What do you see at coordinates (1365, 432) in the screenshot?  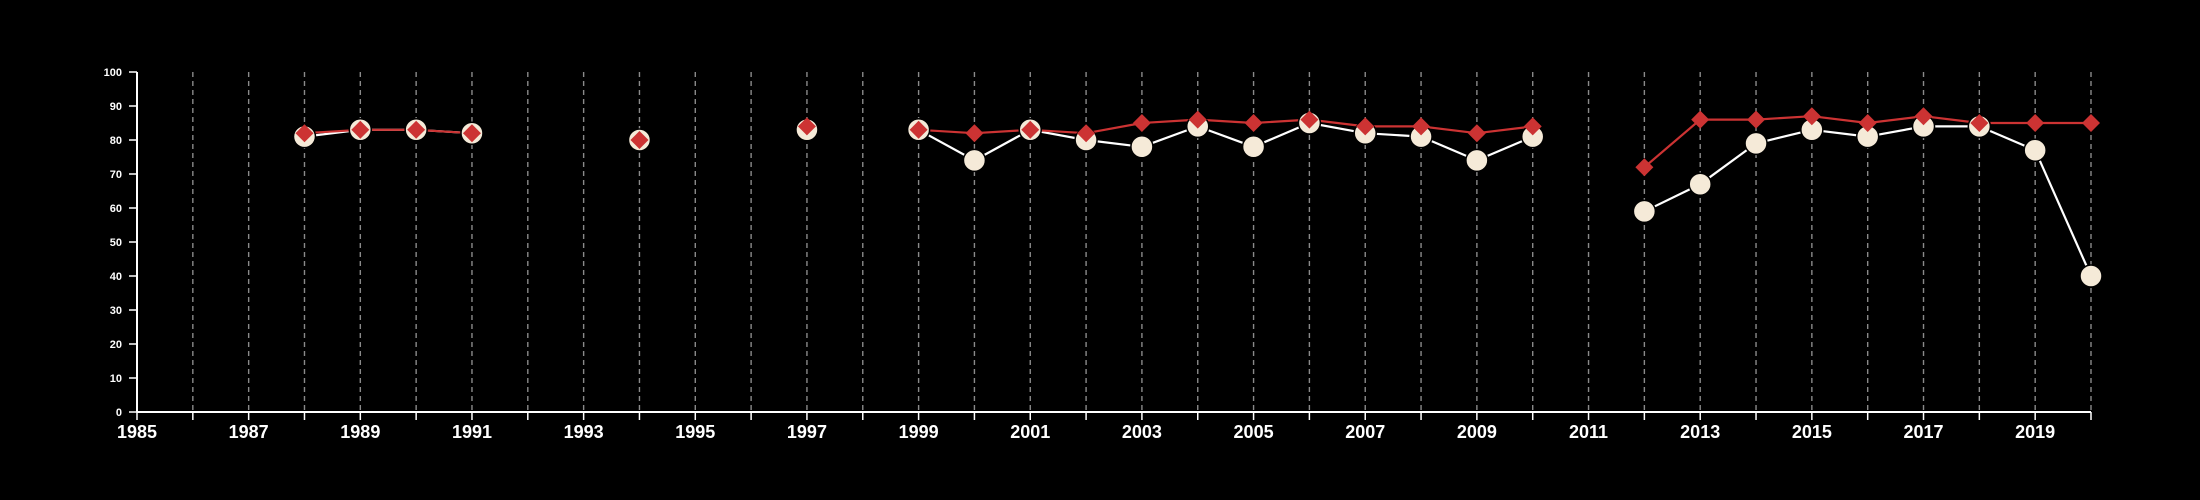 I see `x-tick-label: 2007` at bounding box center [1365, 432].